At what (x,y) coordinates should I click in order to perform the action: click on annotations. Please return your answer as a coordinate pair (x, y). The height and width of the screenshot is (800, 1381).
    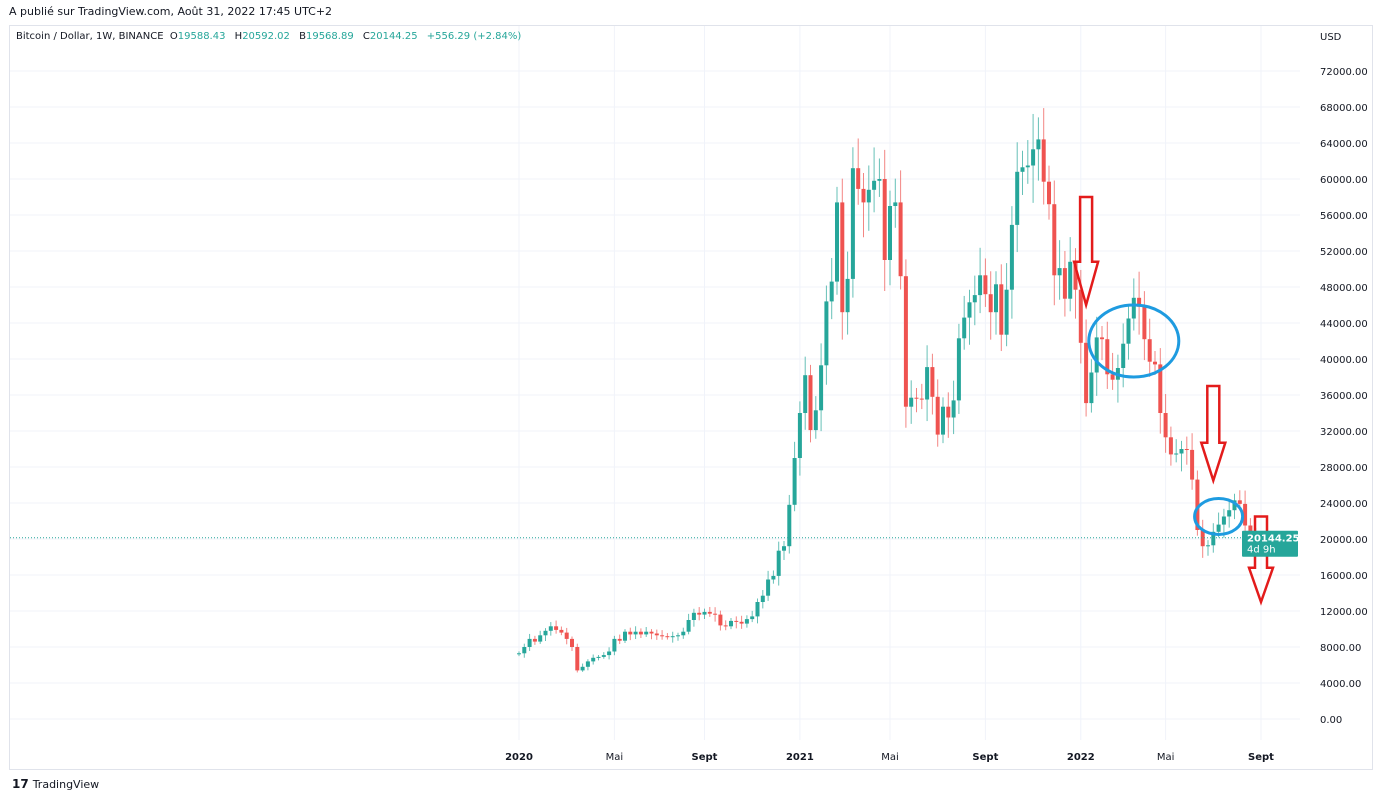
    Looking at the image, I should click on (1173, 400).